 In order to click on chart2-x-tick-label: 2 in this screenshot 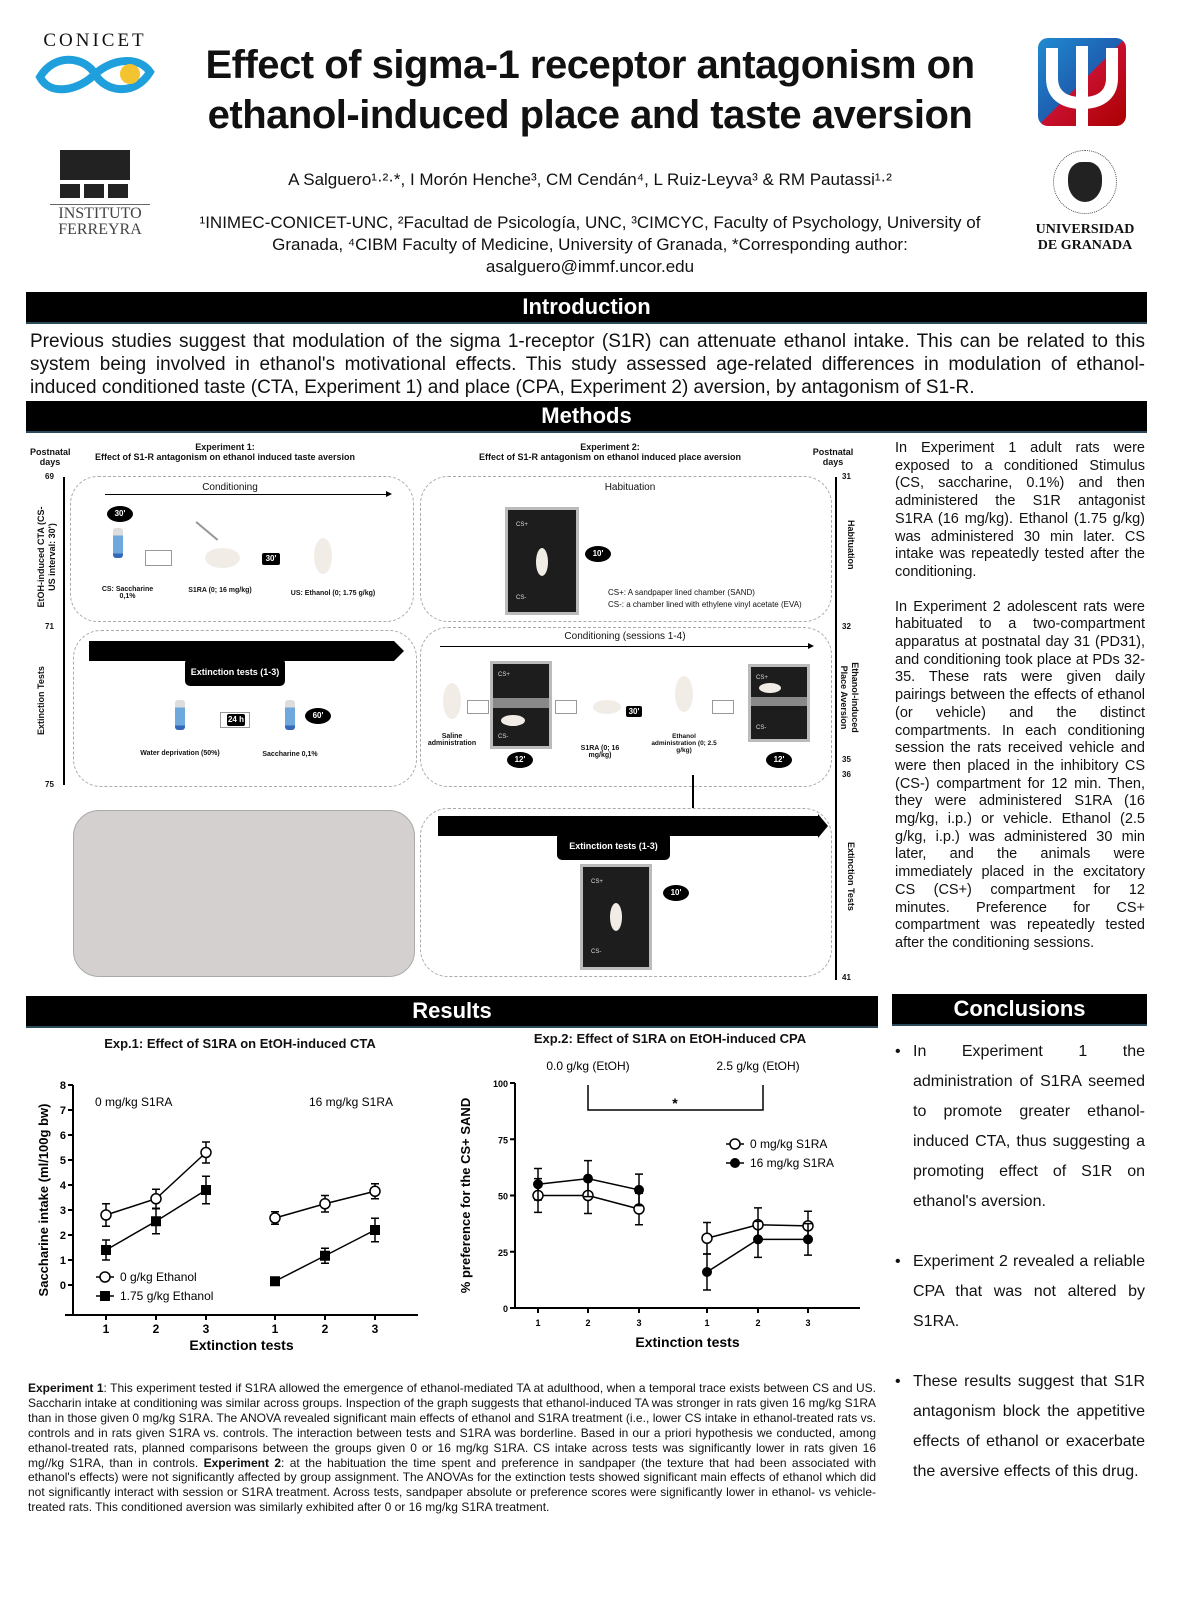, I will do `click(587, 1323)`.